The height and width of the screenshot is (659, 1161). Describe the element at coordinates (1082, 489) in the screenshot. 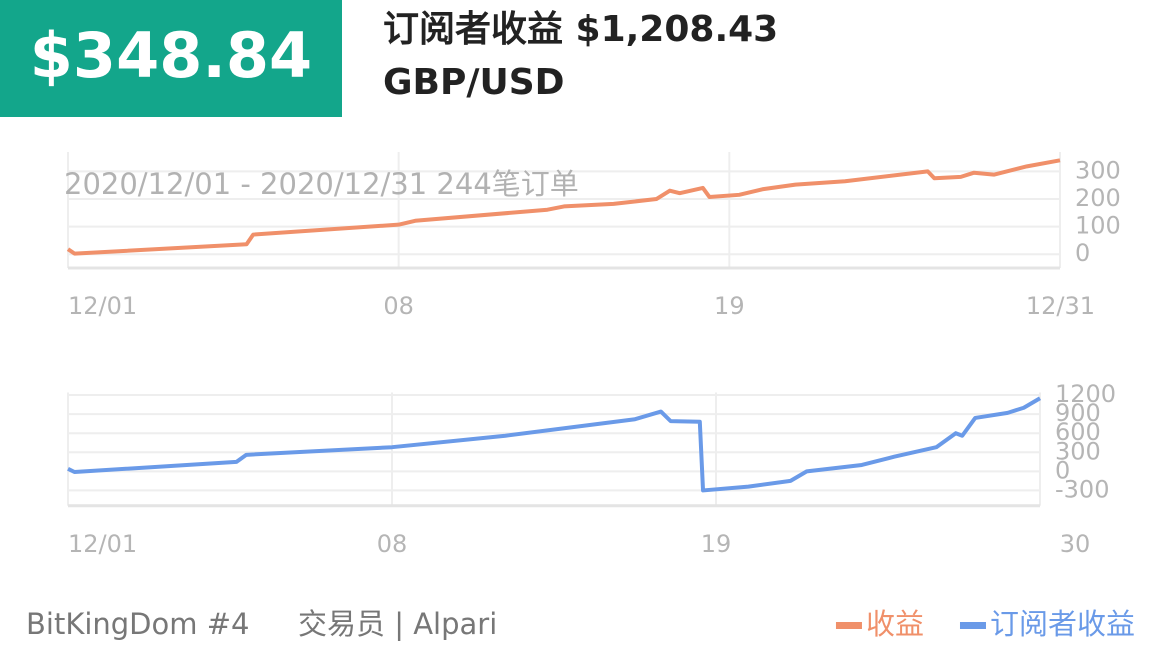

I see `y-tick-label: -300` at that location.